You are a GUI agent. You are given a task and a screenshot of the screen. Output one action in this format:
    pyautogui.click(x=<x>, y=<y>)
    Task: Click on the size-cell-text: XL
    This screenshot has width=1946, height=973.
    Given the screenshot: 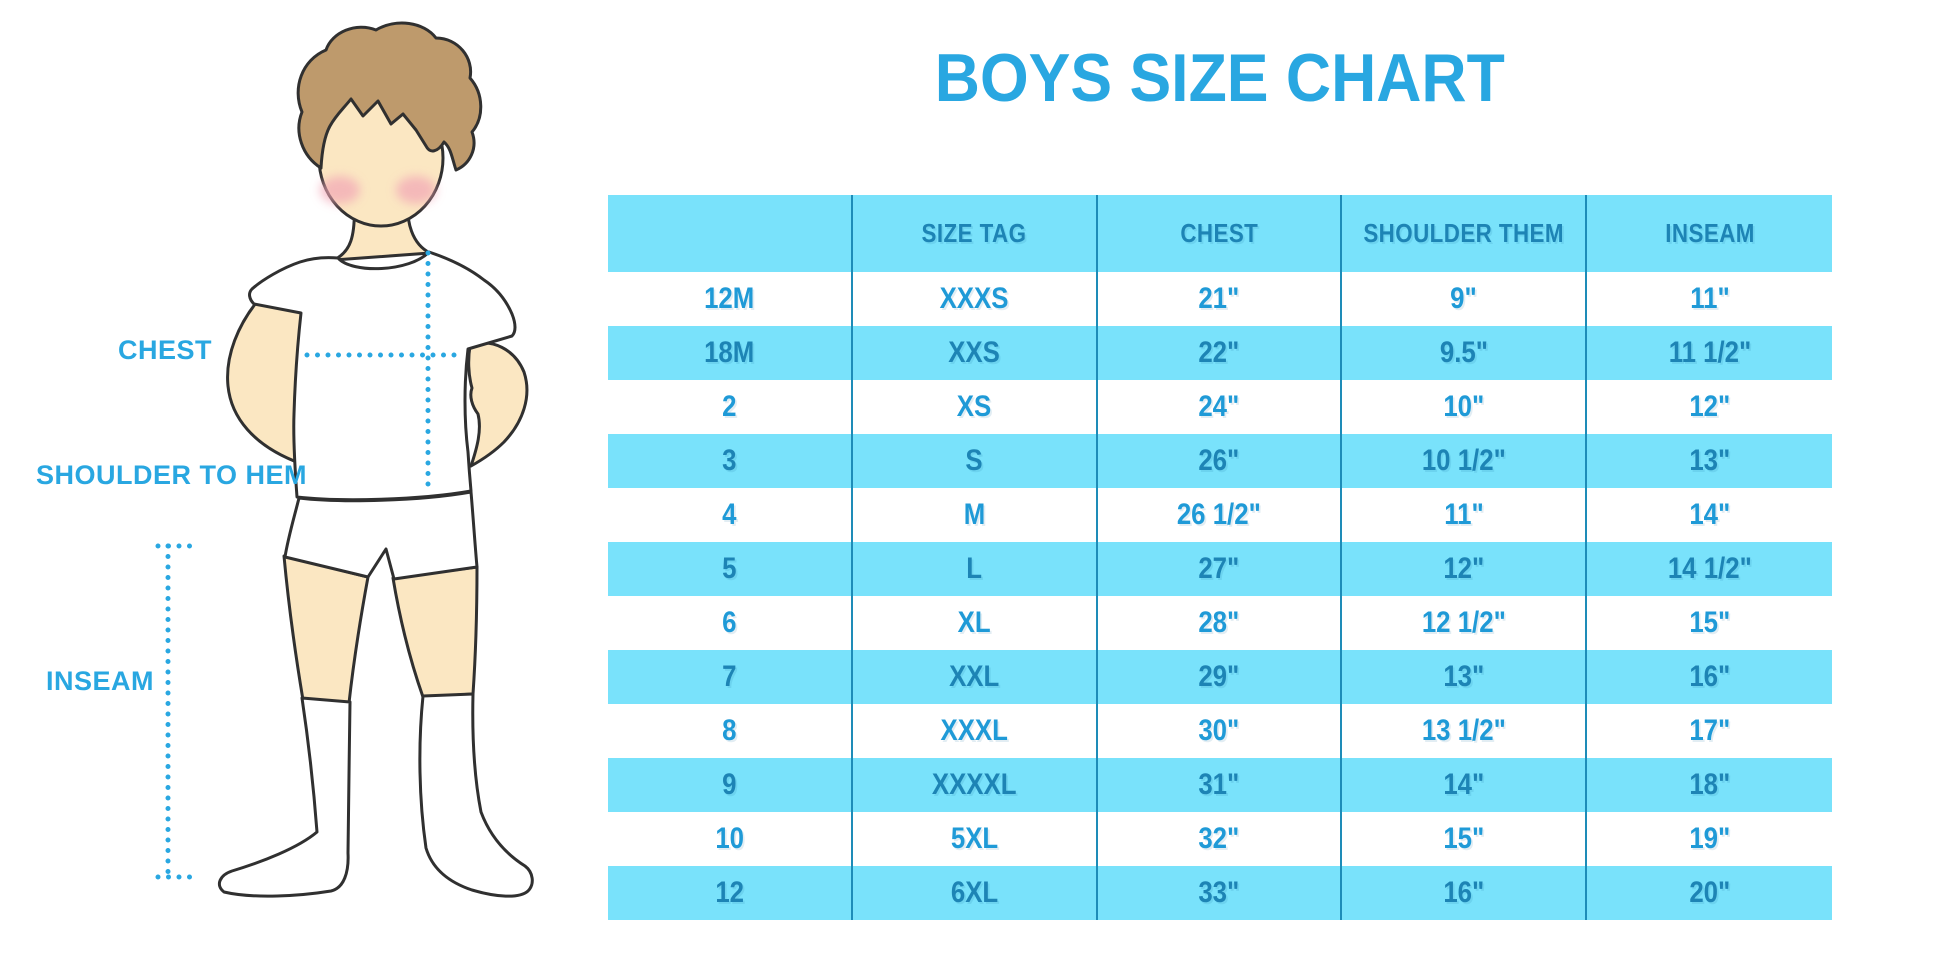 What is the action you would take?
    pyautogui.click(x=974, y=622)
    